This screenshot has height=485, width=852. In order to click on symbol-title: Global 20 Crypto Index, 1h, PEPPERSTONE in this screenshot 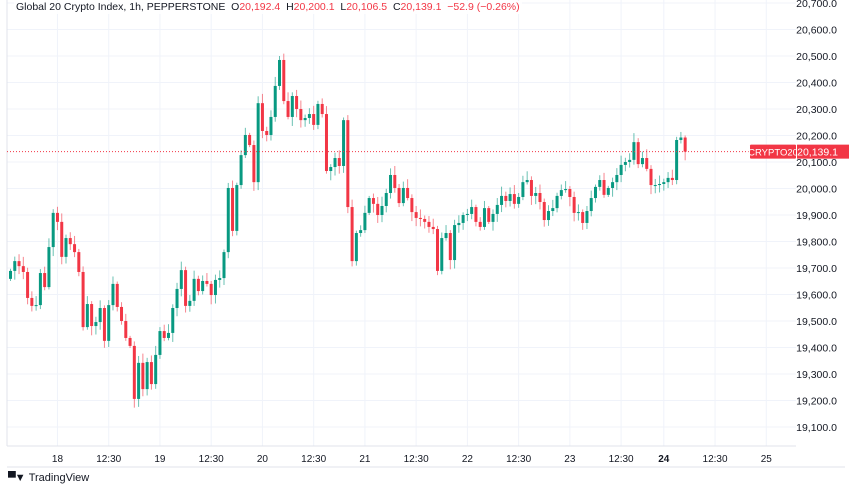, I will do `click(121, 7)`.